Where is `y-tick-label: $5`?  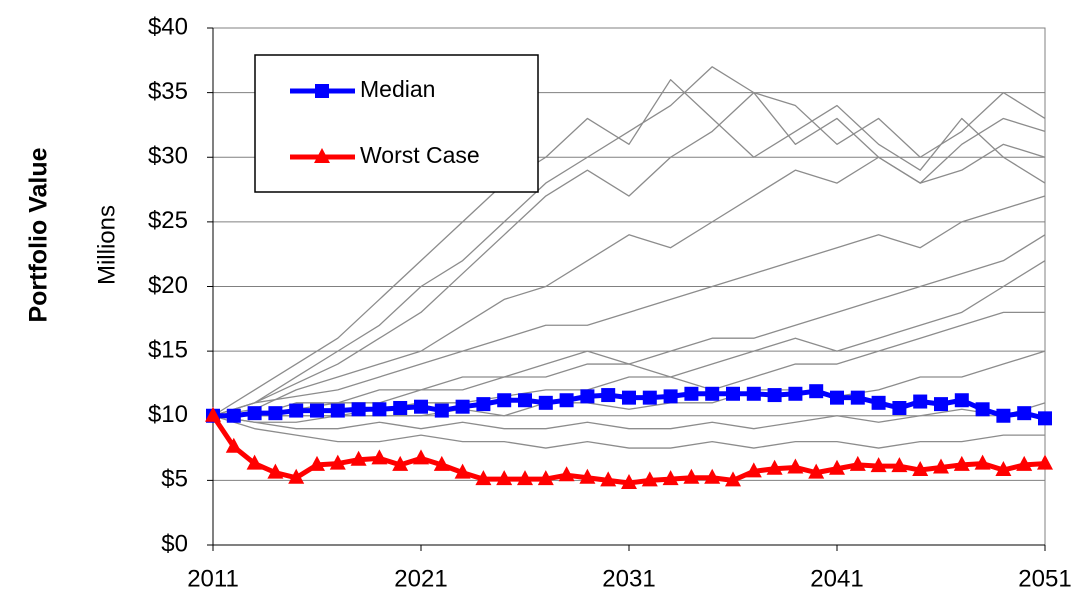 y-tick-label: $5 is located at coordinates (174, 479).